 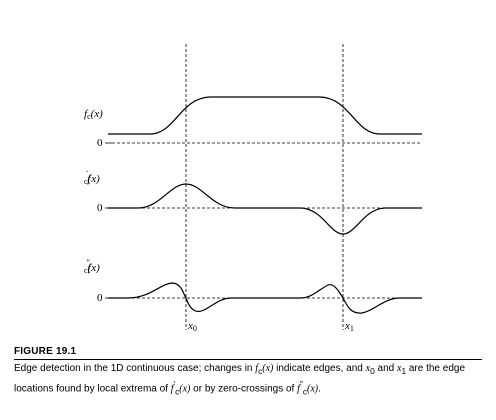 I want to click on panel-fc2: f″ c(x) 0, so click(x=253, y=286).